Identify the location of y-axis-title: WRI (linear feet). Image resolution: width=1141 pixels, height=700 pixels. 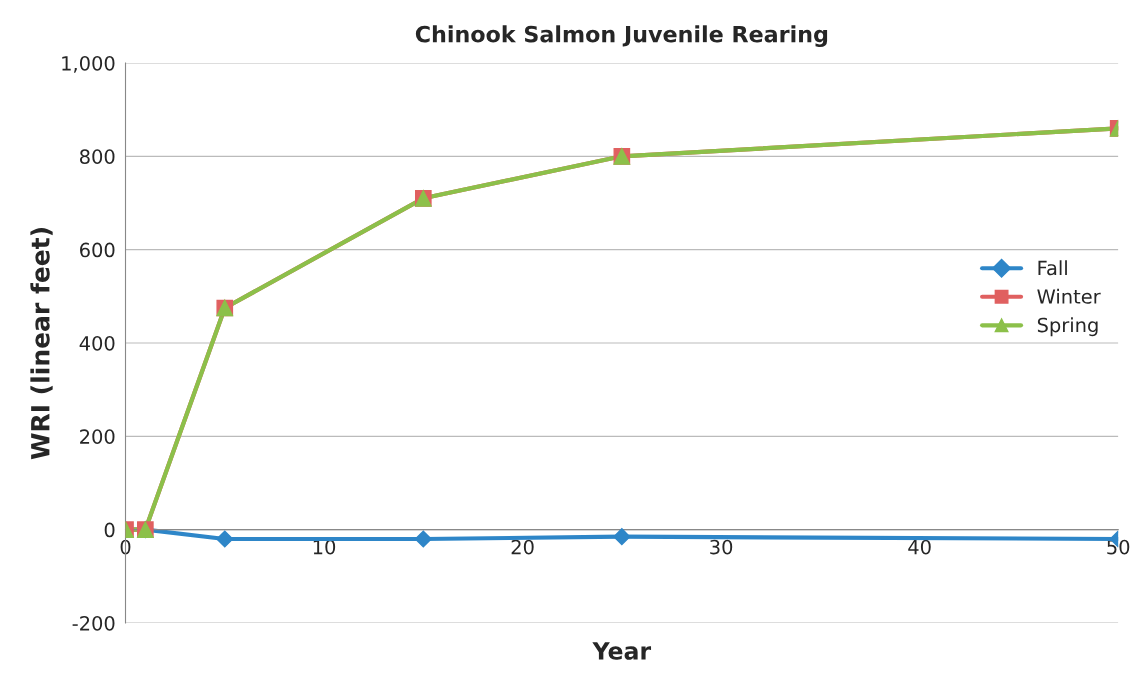
(41, 344).